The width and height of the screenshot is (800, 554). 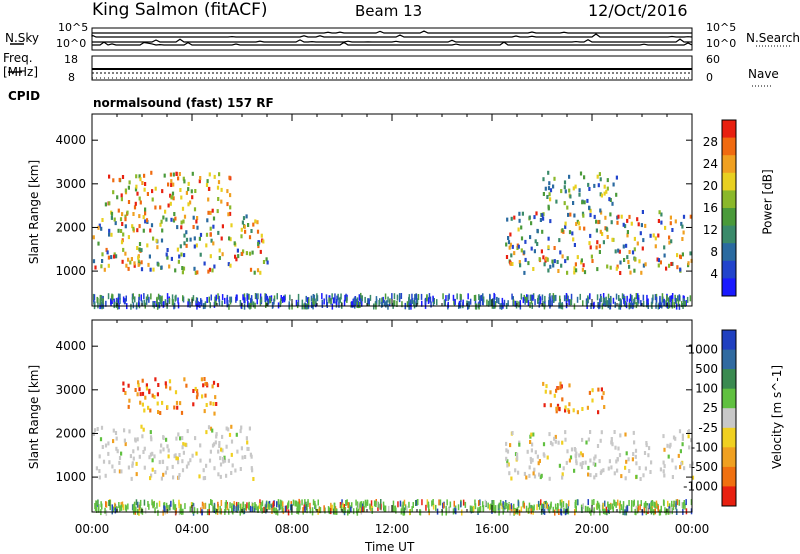 I want to click on x-tick-label: 00:00, so click(x=92, y=529).